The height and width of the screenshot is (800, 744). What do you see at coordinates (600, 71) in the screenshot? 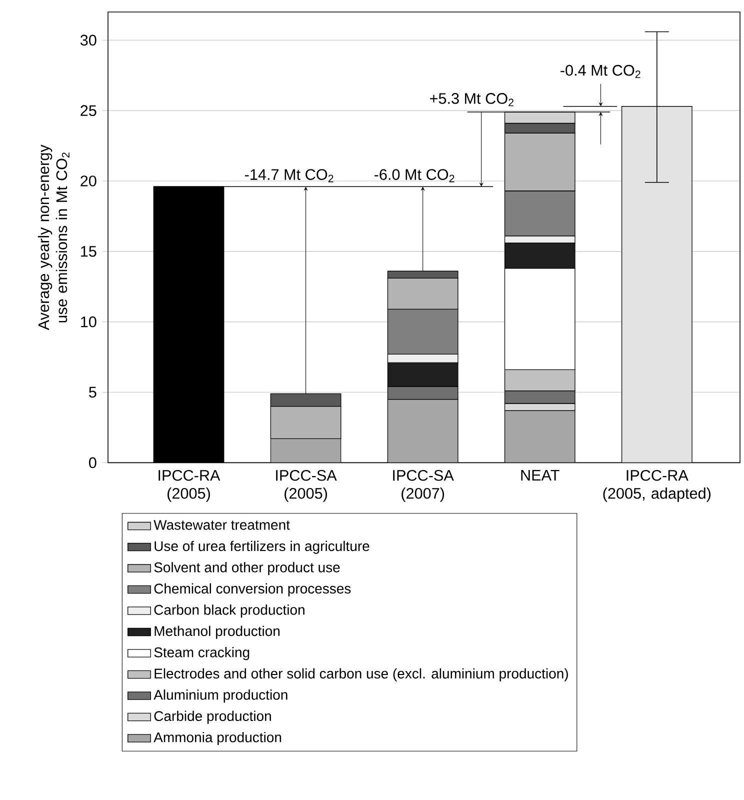
I see `annotation: -0.4 Mt CO$_{2}$` at bounding box center [600, 71].